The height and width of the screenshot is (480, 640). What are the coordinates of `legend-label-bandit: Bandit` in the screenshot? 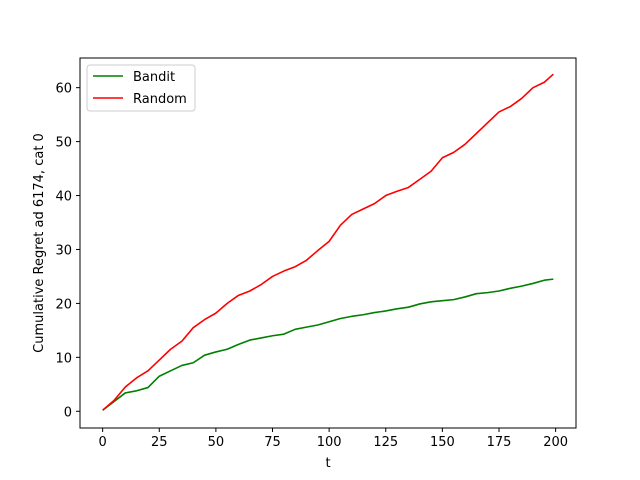 It's located at (154, 77).